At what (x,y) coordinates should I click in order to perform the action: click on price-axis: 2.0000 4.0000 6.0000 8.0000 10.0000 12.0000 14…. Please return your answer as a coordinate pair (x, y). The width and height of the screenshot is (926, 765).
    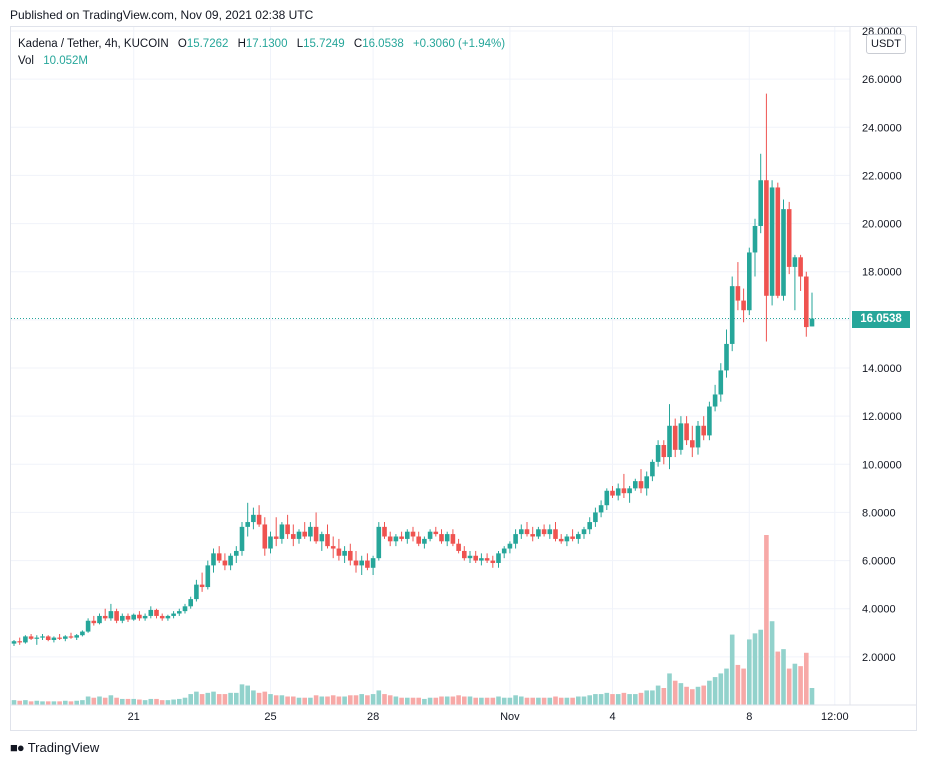
    Looking at the image, I should click on (882, 345).